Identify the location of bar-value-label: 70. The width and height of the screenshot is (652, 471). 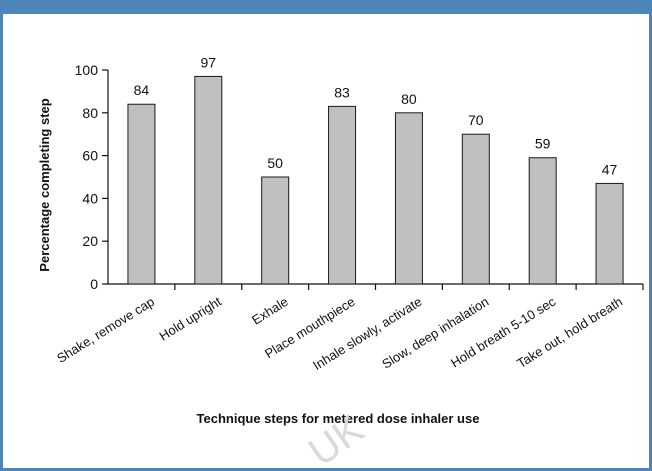
(476, 120).